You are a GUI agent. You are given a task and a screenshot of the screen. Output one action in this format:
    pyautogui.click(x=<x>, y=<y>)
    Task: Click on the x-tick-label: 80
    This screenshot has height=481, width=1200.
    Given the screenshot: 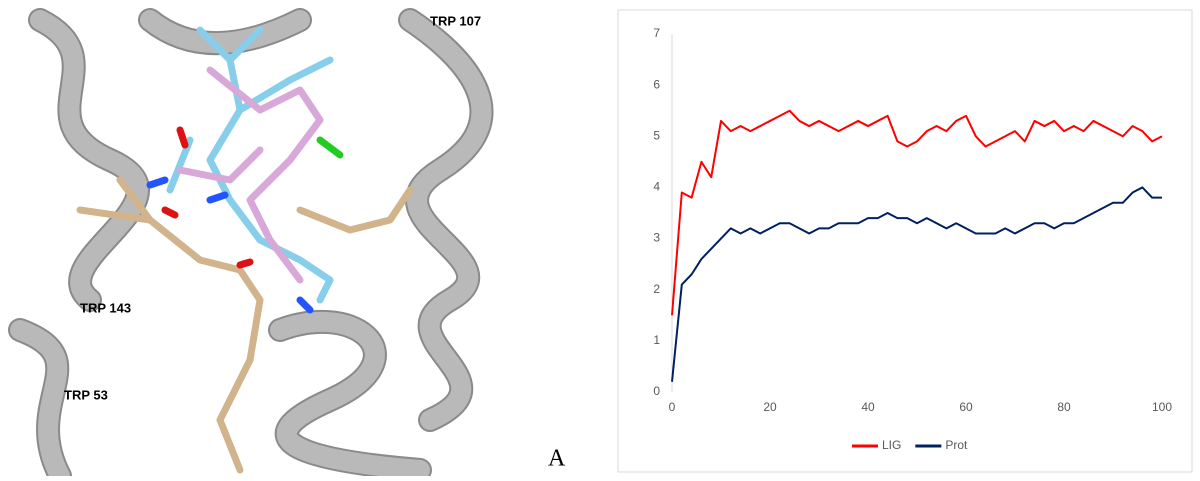 What is the action you would take?
    pyautogui.click(x=1064, y=407)
    